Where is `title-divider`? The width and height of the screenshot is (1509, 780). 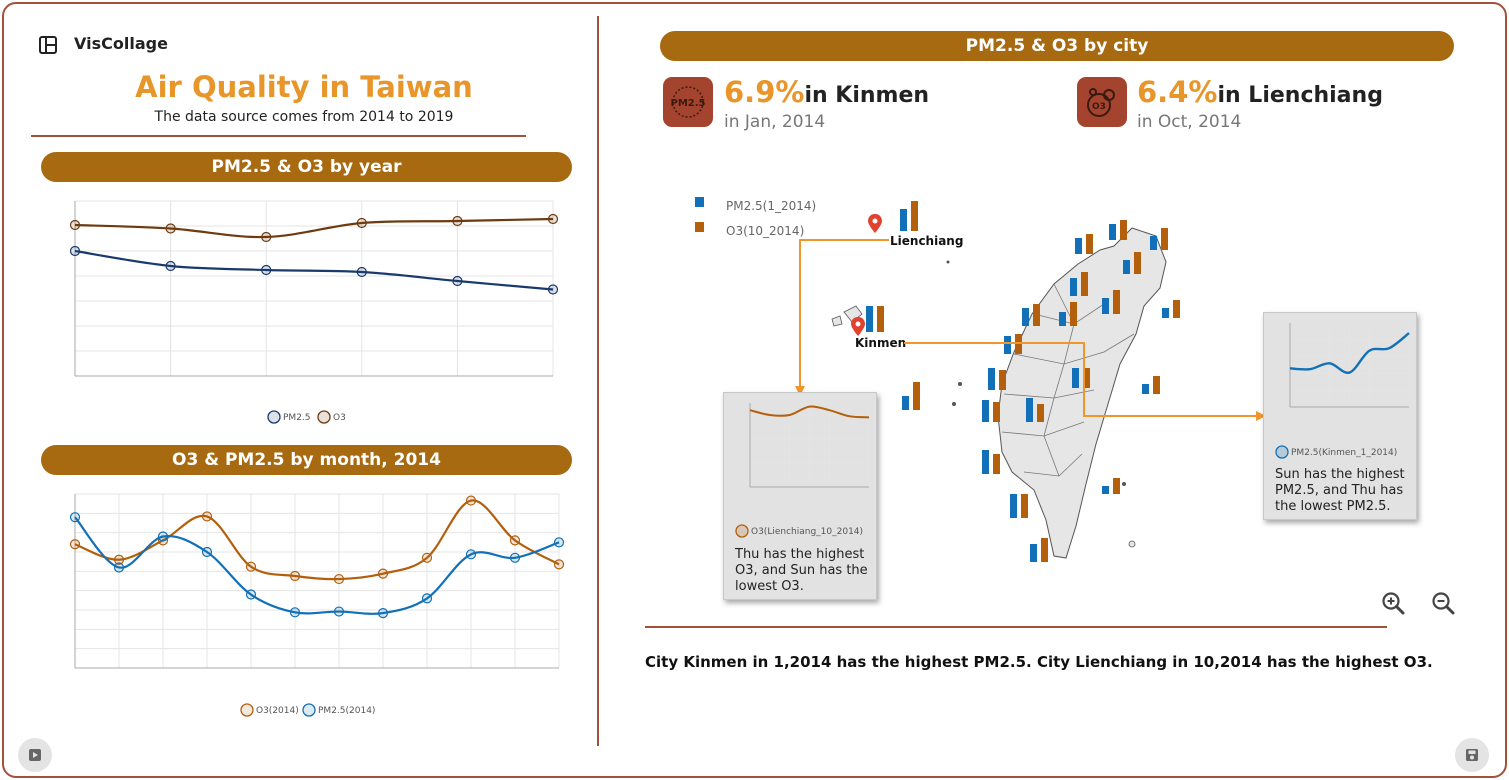
title-divider is located at coordinates (278, 136).